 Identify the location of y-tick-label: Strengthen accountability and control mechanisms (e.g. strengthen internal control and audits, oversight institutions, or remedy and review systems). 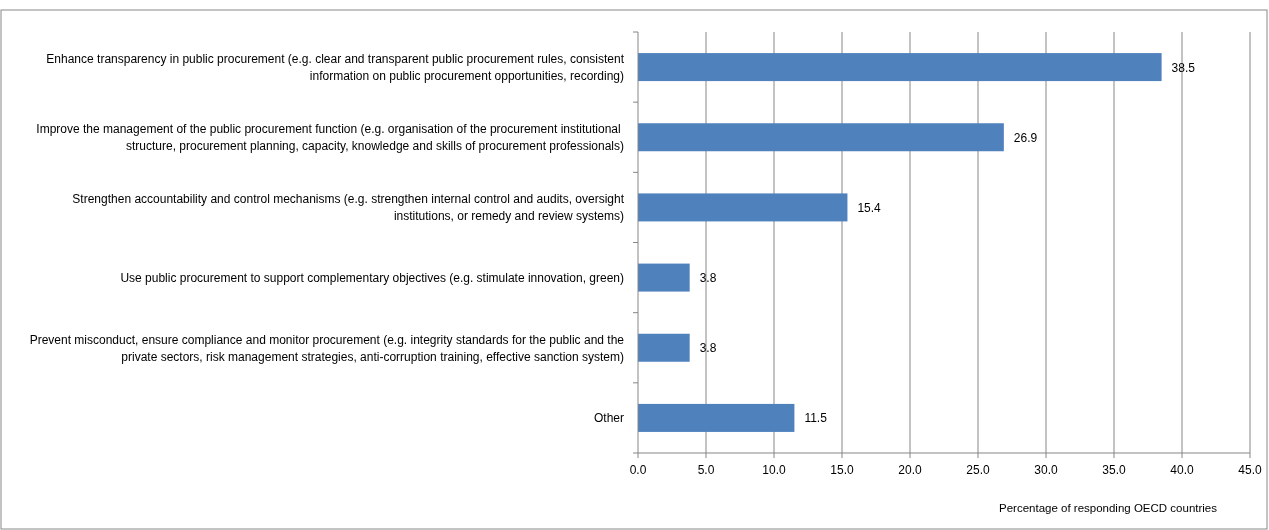
(348, 208).